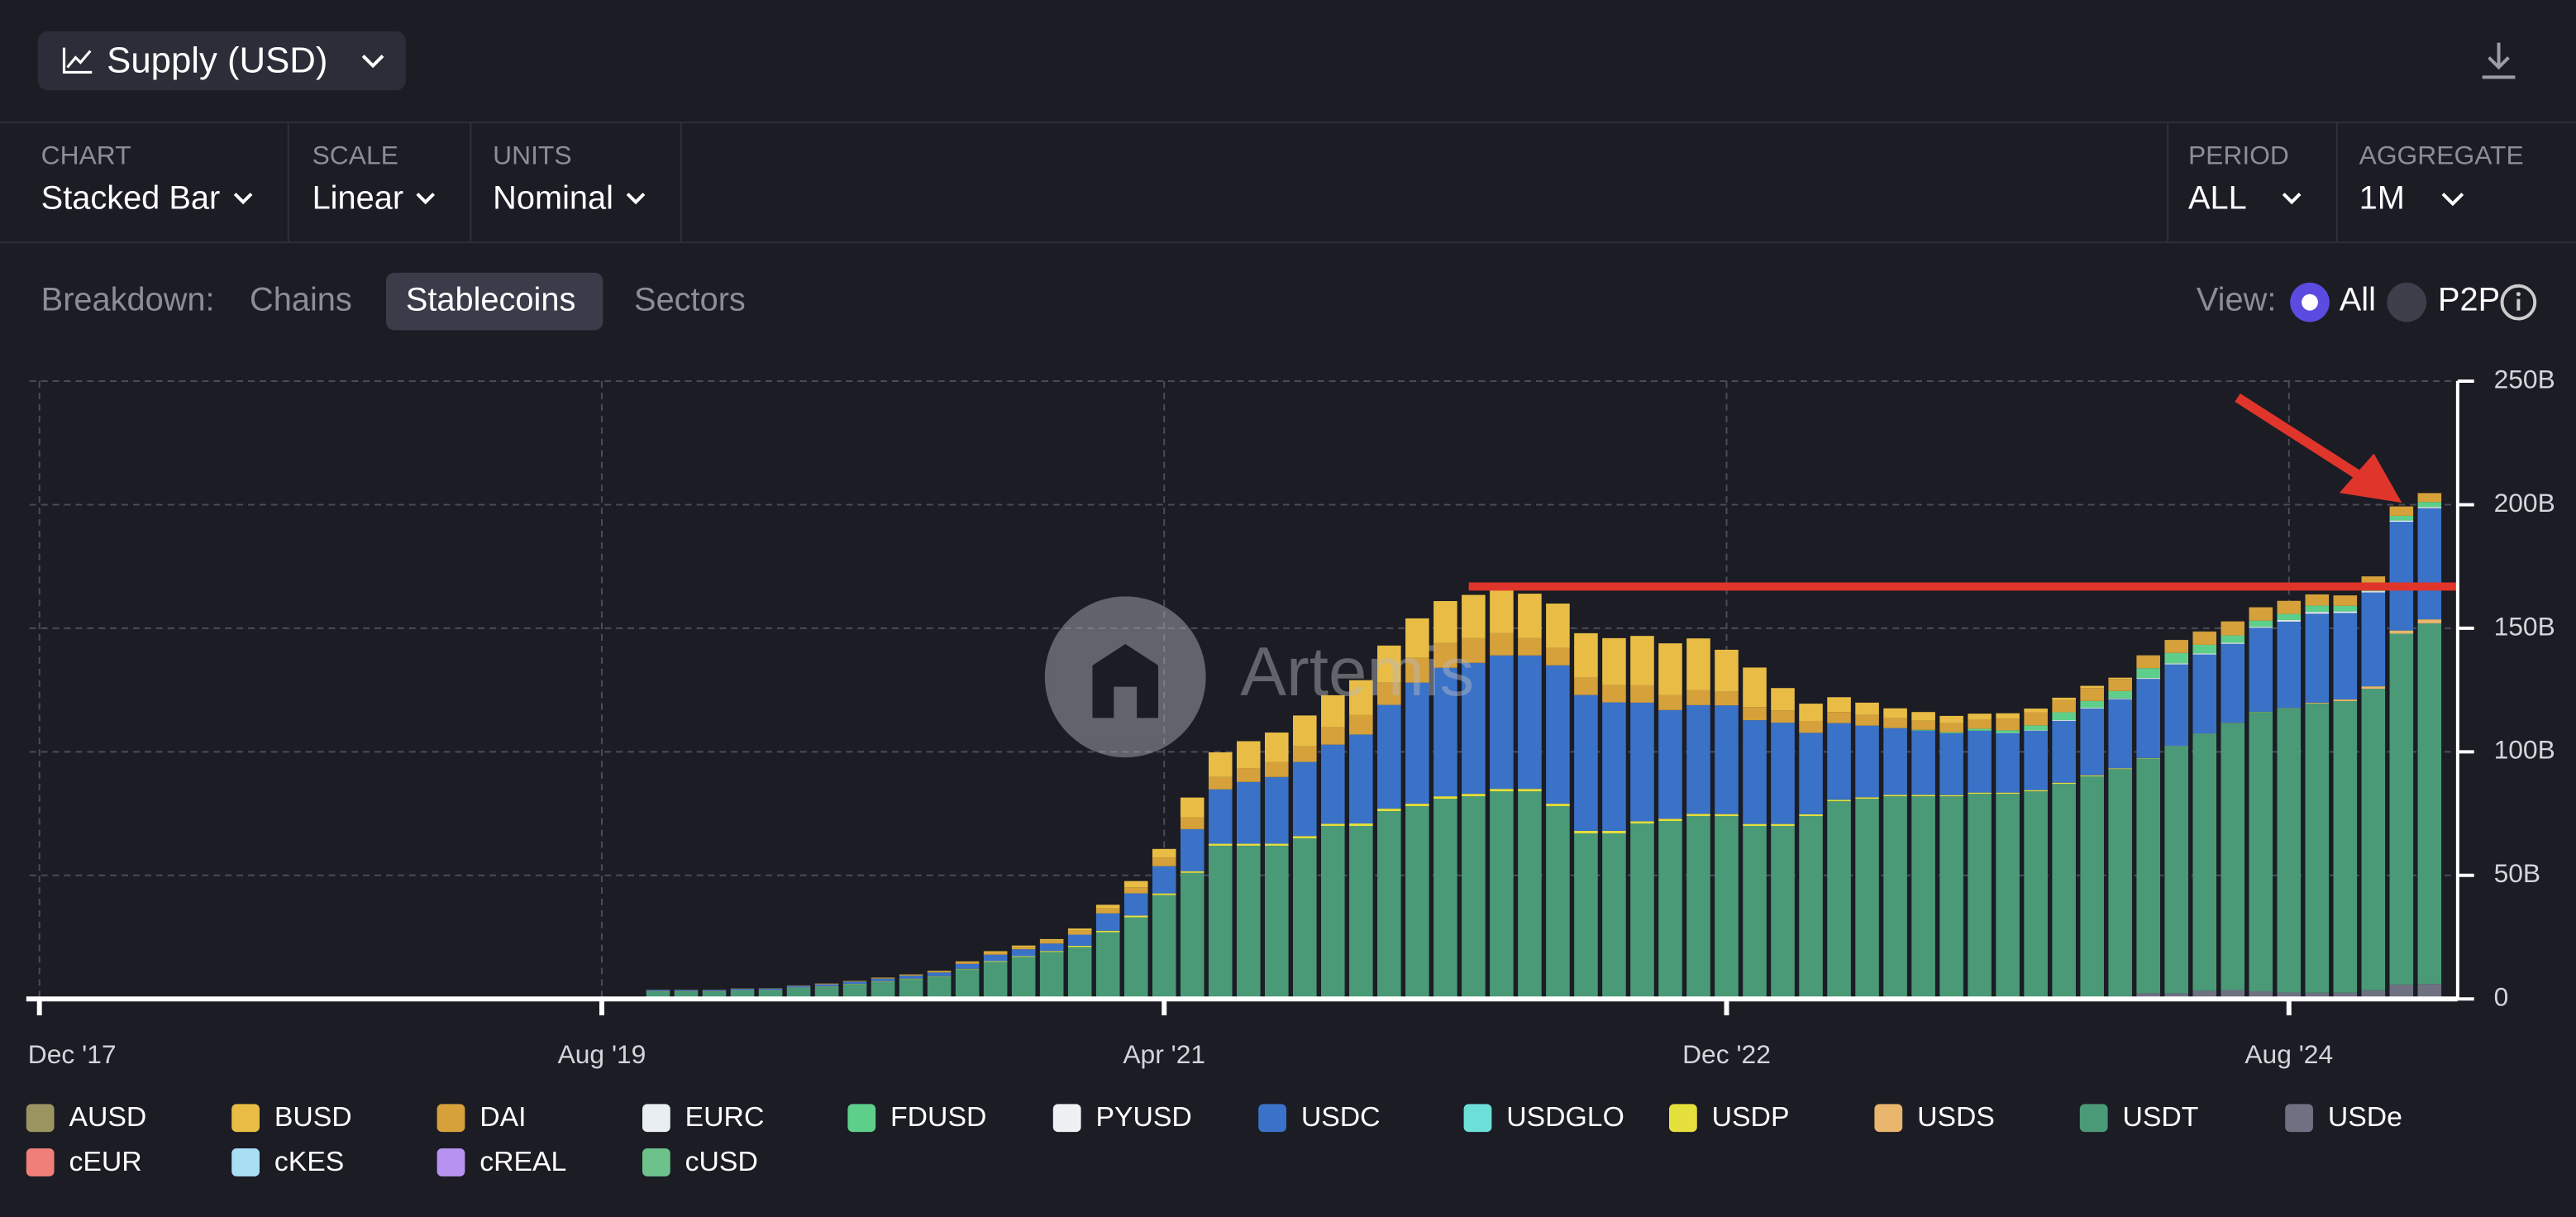  Describe the element at coordinates (131, 198) in the screenshot. I see `control-value: Stacked Bar` at that location.